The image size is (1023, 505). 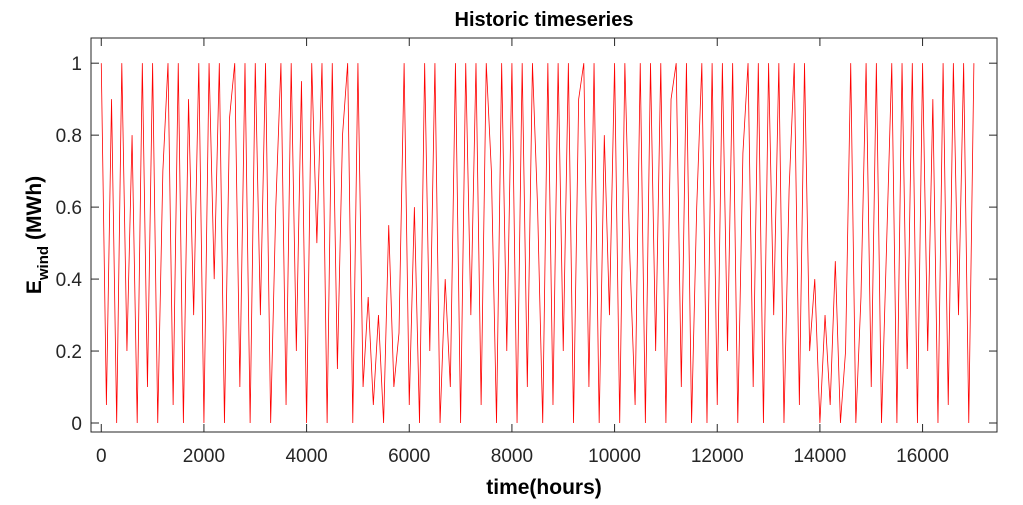 What do you see at coordinates (717, 456) in the screenshot?
I see `x-tick-label: 12000` at bounding box center [717, 456].